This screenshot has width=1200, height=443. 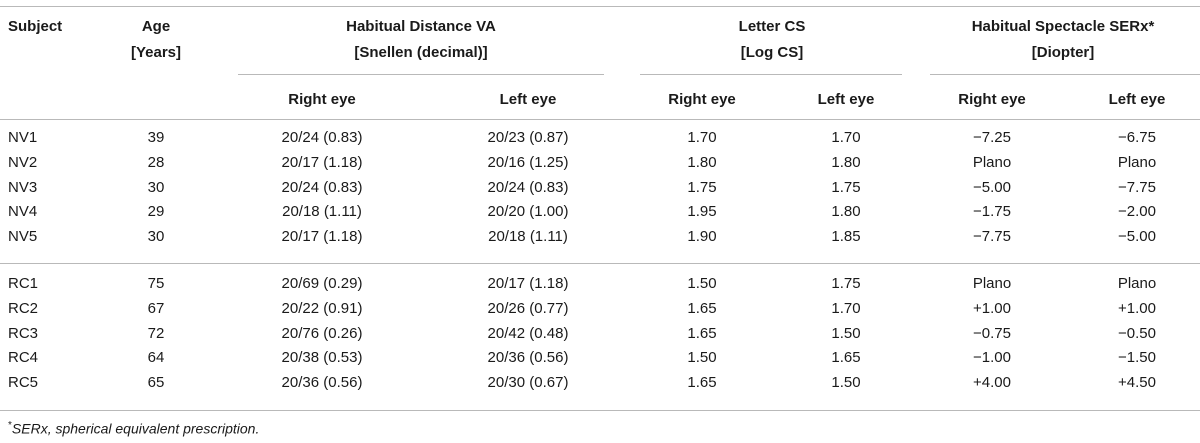 I want to click on table-cell-serx-r: −0.75, so click(x=992, y=333).